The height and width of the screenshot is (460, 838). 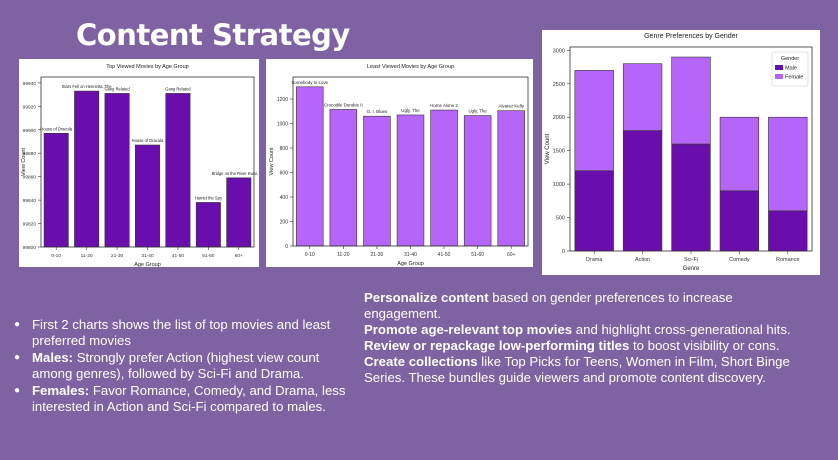 I want to click on y-tick-label: 99820, so click(x=30, y=225).